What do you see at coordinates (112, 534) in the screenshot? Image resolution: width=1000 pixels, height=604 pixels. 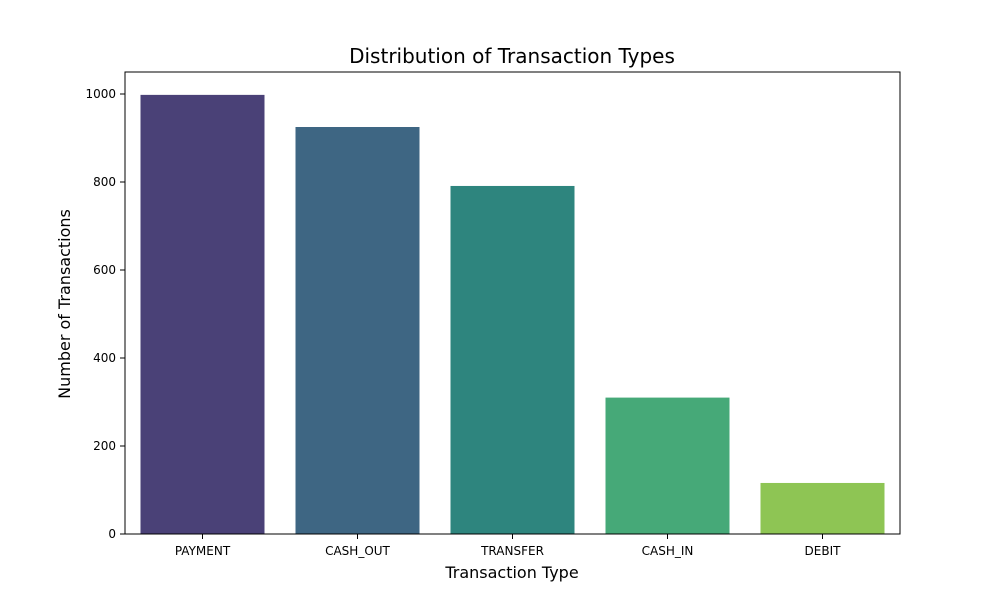 I see `y-tick-label: 0` at bounding box center [112, 534].